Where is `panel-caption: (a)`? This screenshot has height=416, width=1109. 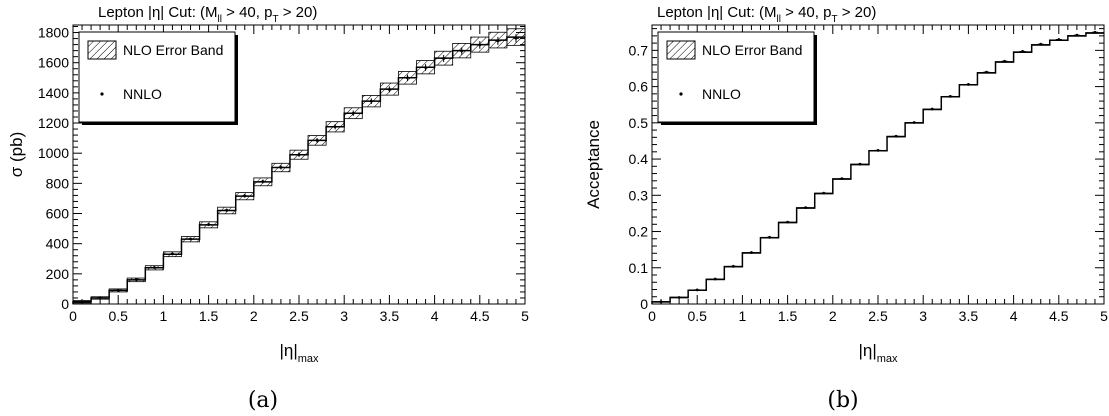
panel-caption: (a) is located at coordinates (263, 400).